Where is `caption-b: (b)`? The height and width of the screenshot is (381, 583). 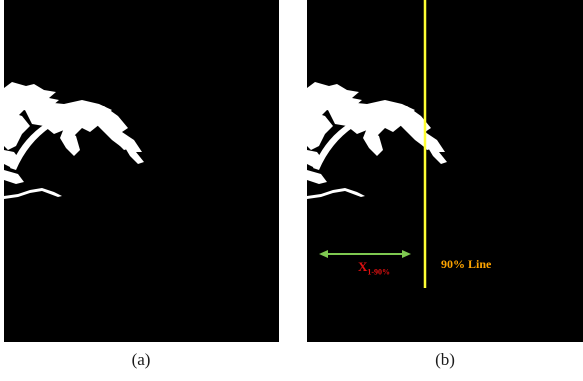 caption-b: (b) is located at coordinates (445, 359).